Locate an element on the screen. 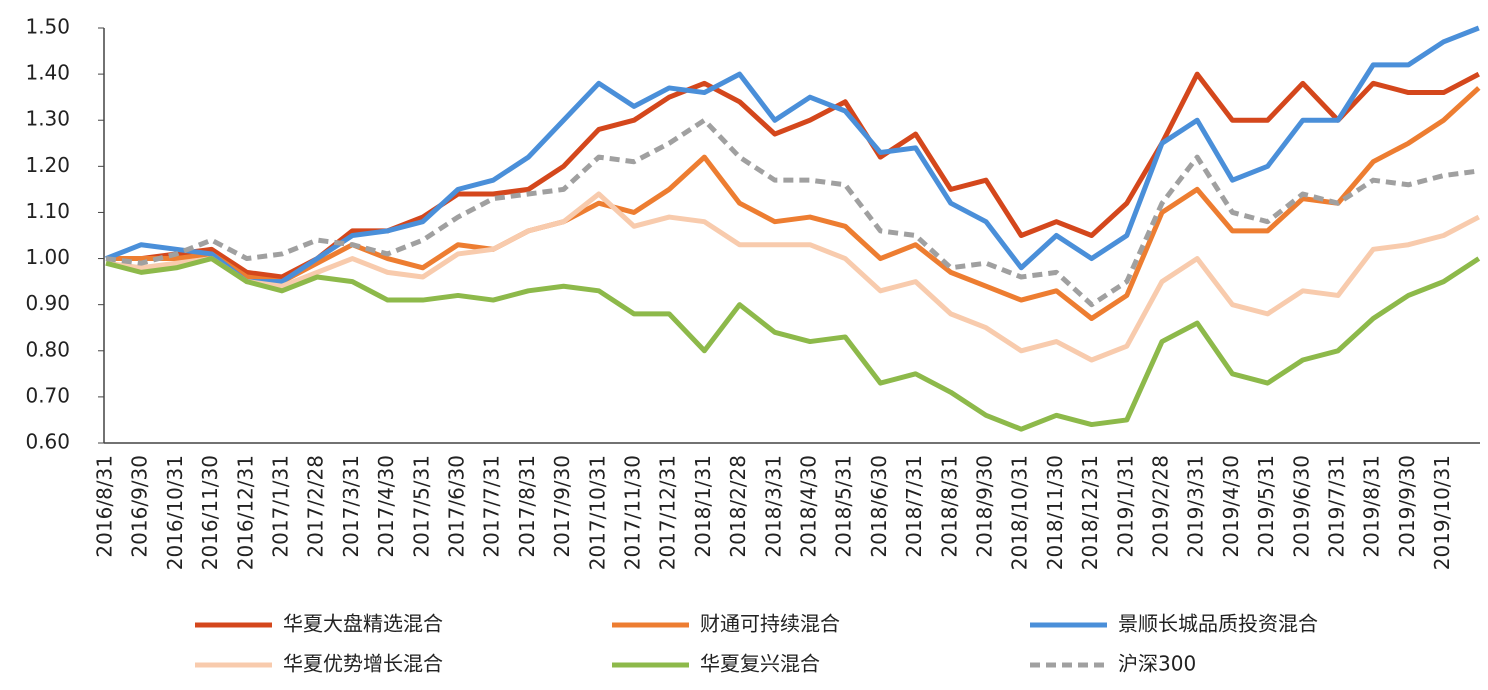 The width and height of the screenshot is (1488, 690). x-tick-label: 2017/1/31 is located at coordinates (281, 506).